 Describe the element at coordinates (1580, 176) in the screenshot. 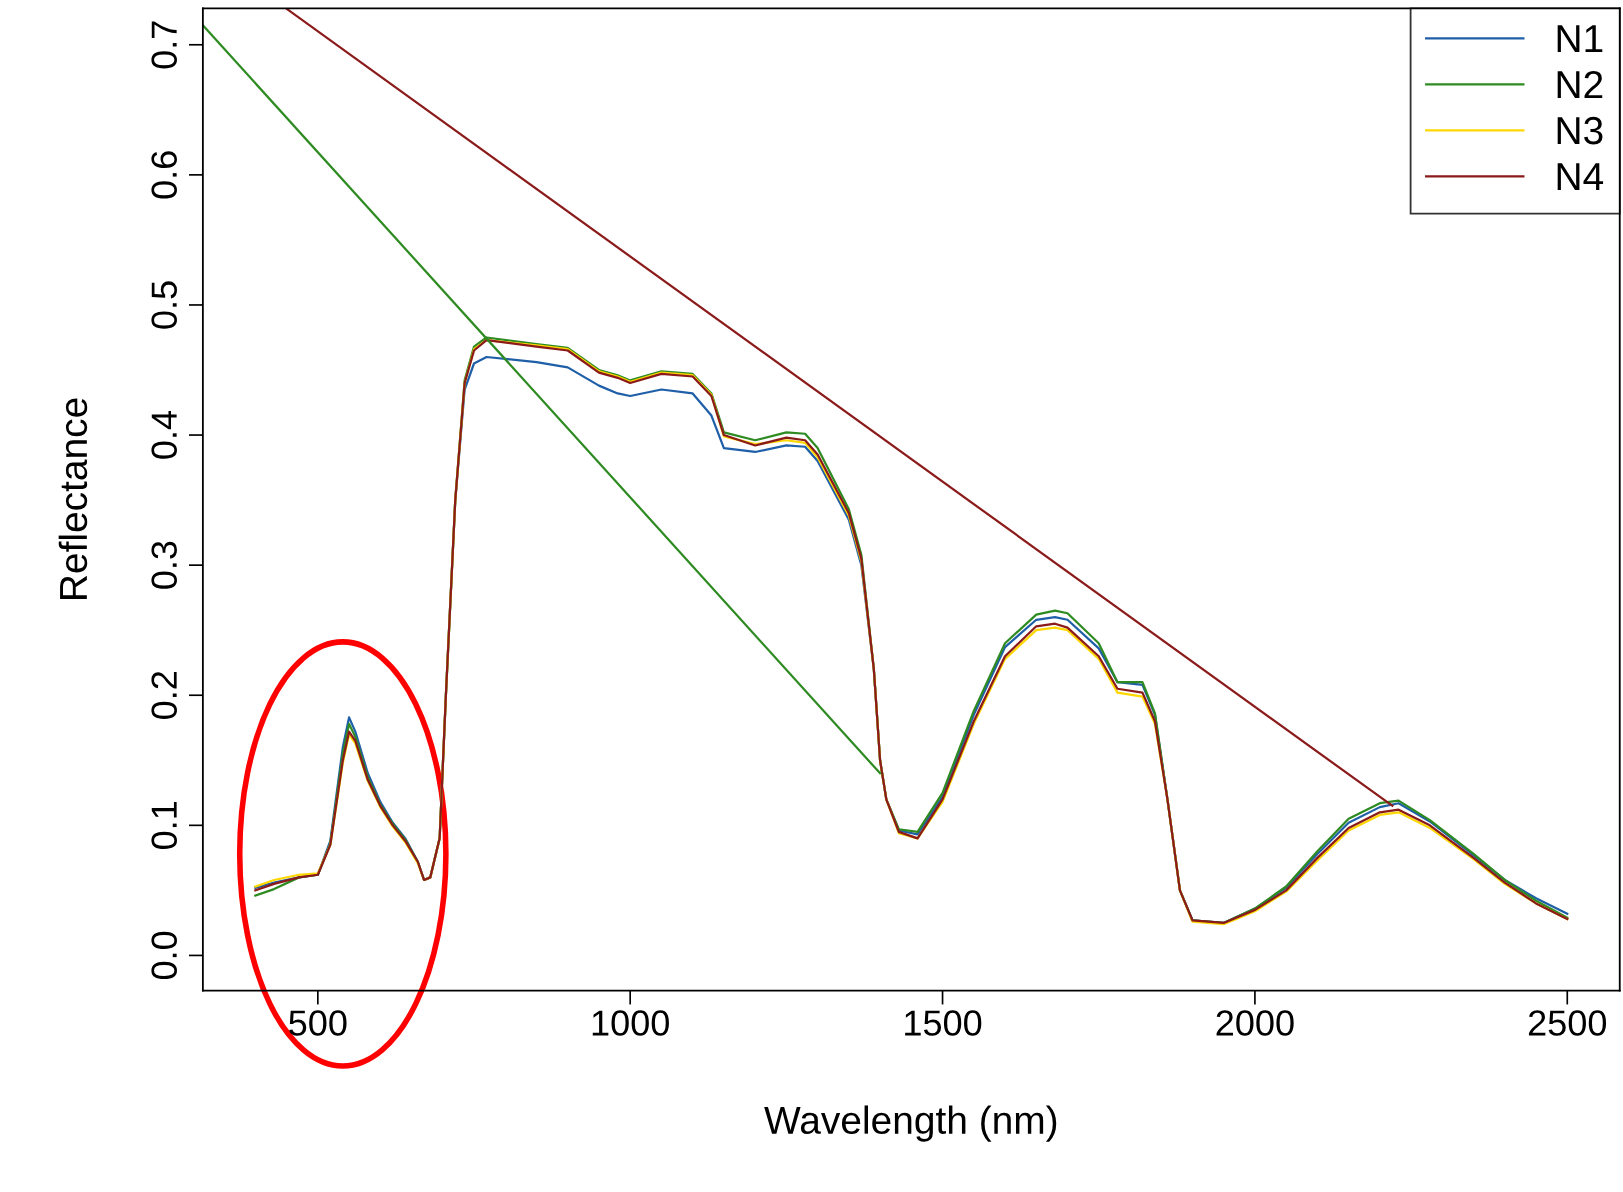

I see `legend-label: N4` at that location.